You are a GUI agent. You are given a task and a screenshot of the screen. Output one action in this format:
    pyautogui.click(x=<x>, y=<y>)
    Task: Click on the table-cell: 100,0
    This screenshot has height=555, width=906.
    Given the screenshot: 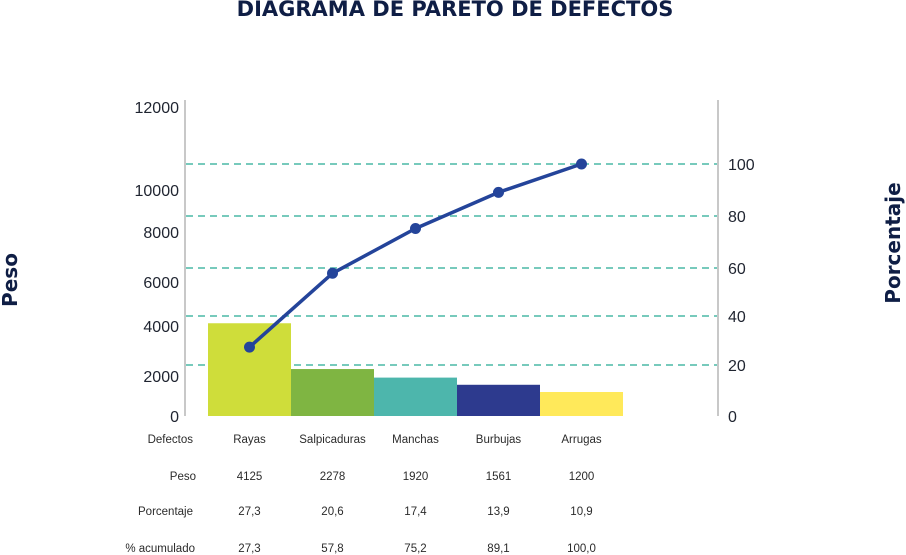 What is the action you would take?
    pyautogui.click(x=581, y=549)
    